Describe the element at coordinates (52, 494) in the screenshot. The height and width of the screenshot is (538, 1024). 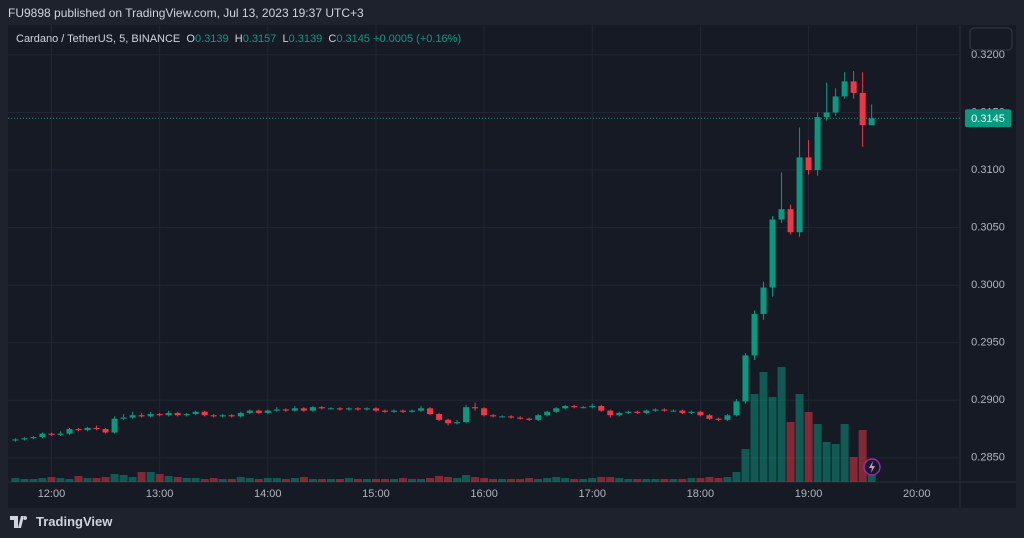
I see `x-tick-label: 12:00` at that location.